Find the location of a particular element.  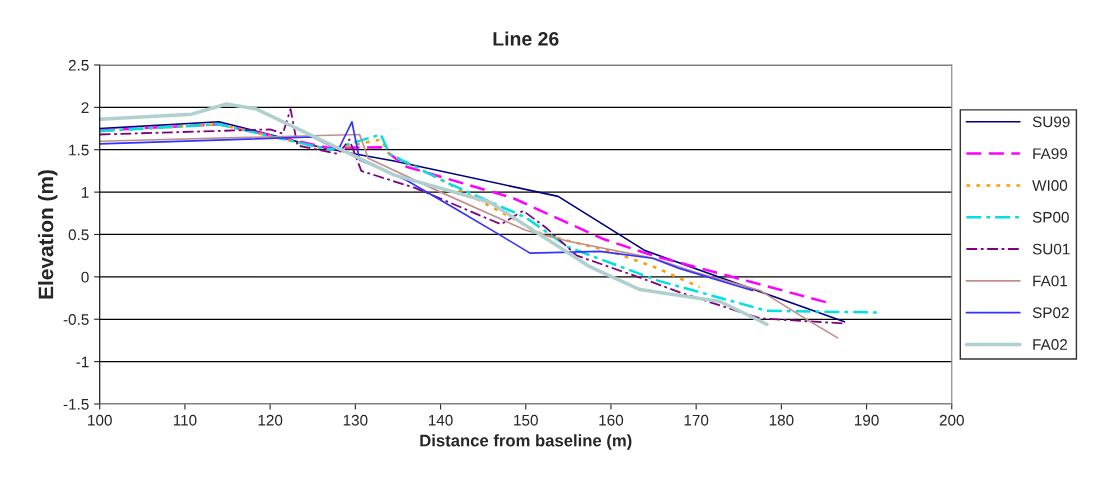

x-tick-label: 140 is located at coordinates (440, 420).